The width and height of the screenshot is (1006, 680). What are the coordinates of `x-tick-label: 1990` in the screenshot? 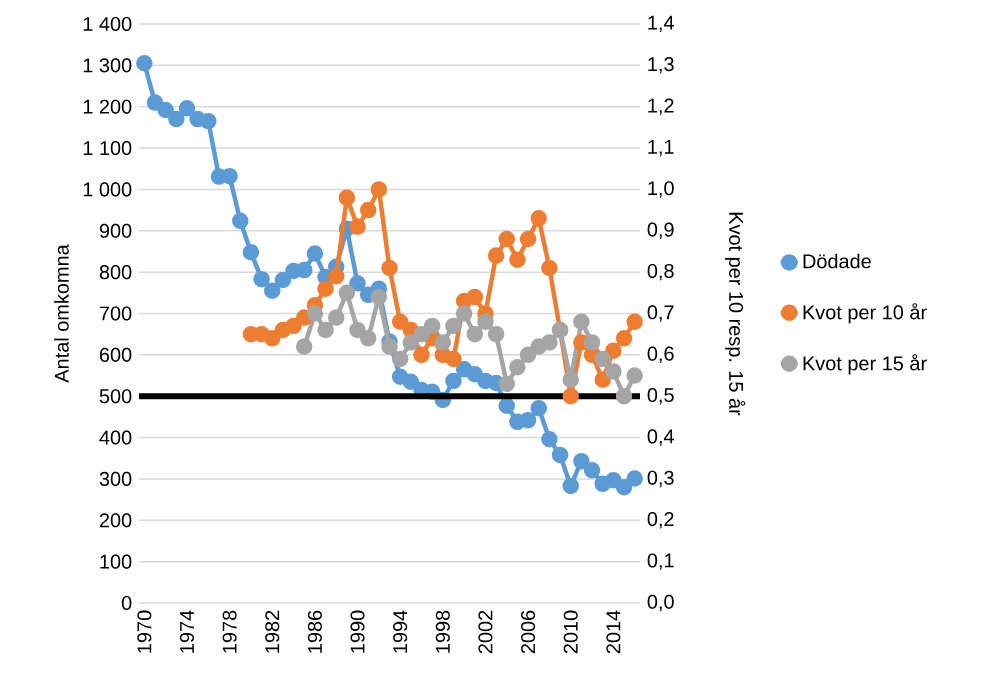 It's located at (357, 631).